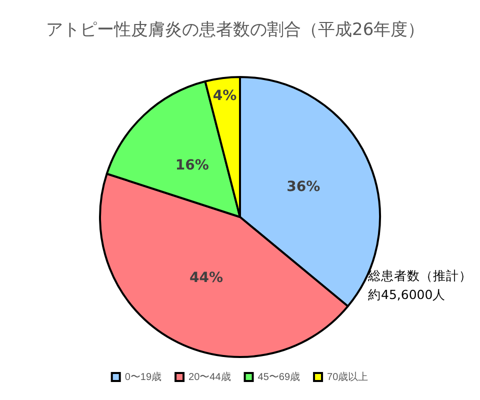  Describe the element at coordinates (303, 186) in the screenshot. I see `data-label: 36%` at that location.